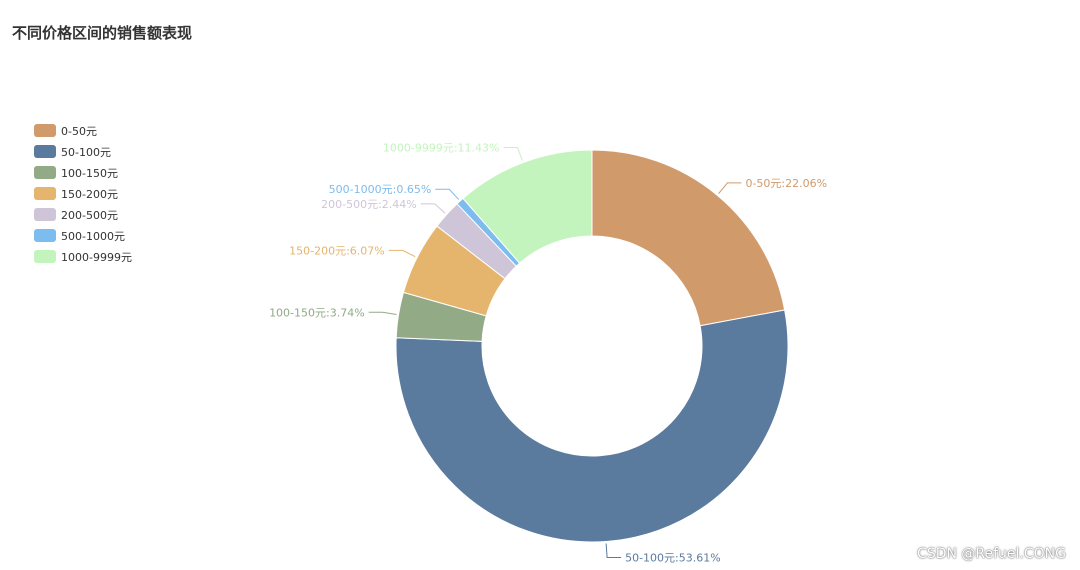 The height and width of the screenshot is (570, 1080). I want to click on legend-item: 50-100元, so click(83, 151).